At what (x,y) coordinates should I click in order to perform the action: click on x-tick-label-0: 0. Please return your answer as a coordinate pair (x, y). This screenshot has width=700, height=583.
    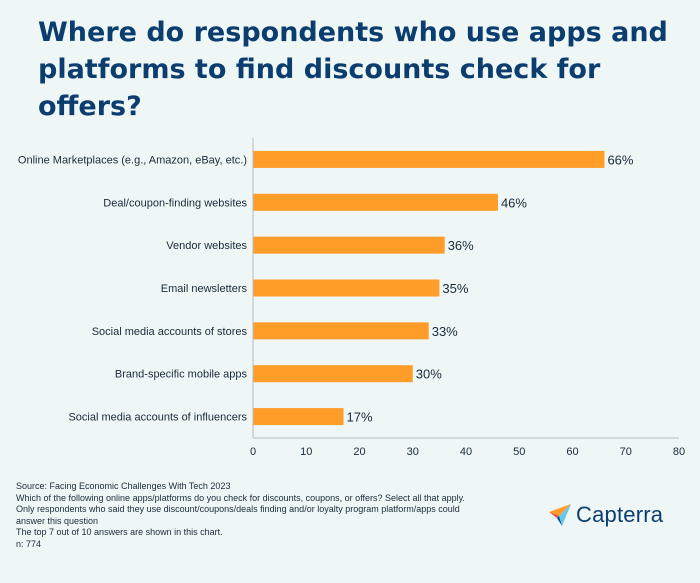
    Looking at the image, I should click on (253, 452).